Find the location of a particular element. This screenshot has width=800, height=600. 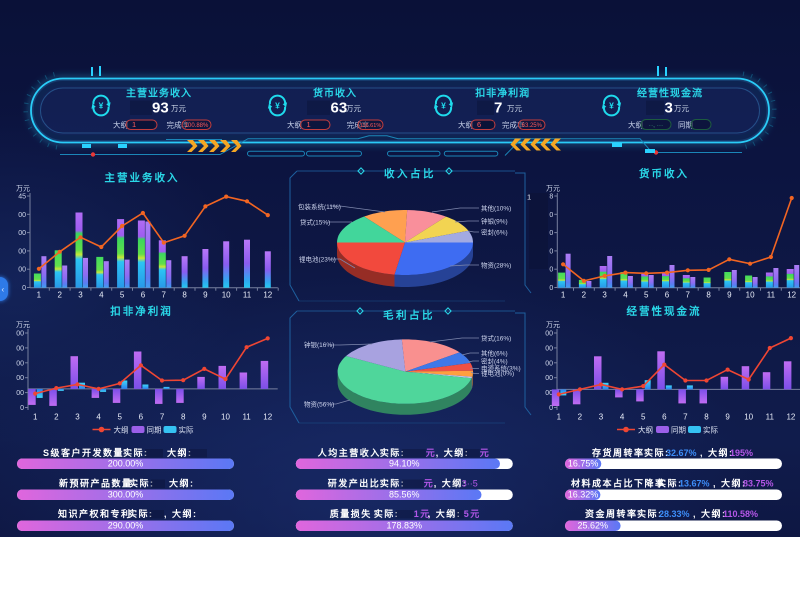

svg-text: 13.67% is located at coordinates (694, 484).